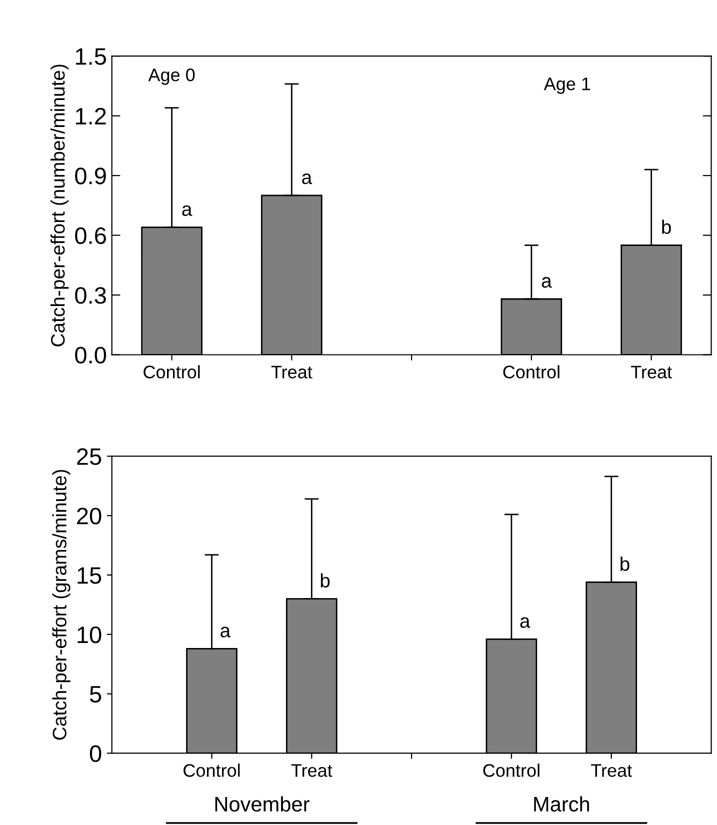 This screenshot has height=825, width=717. I want to click on text: November, so click(262, 804).